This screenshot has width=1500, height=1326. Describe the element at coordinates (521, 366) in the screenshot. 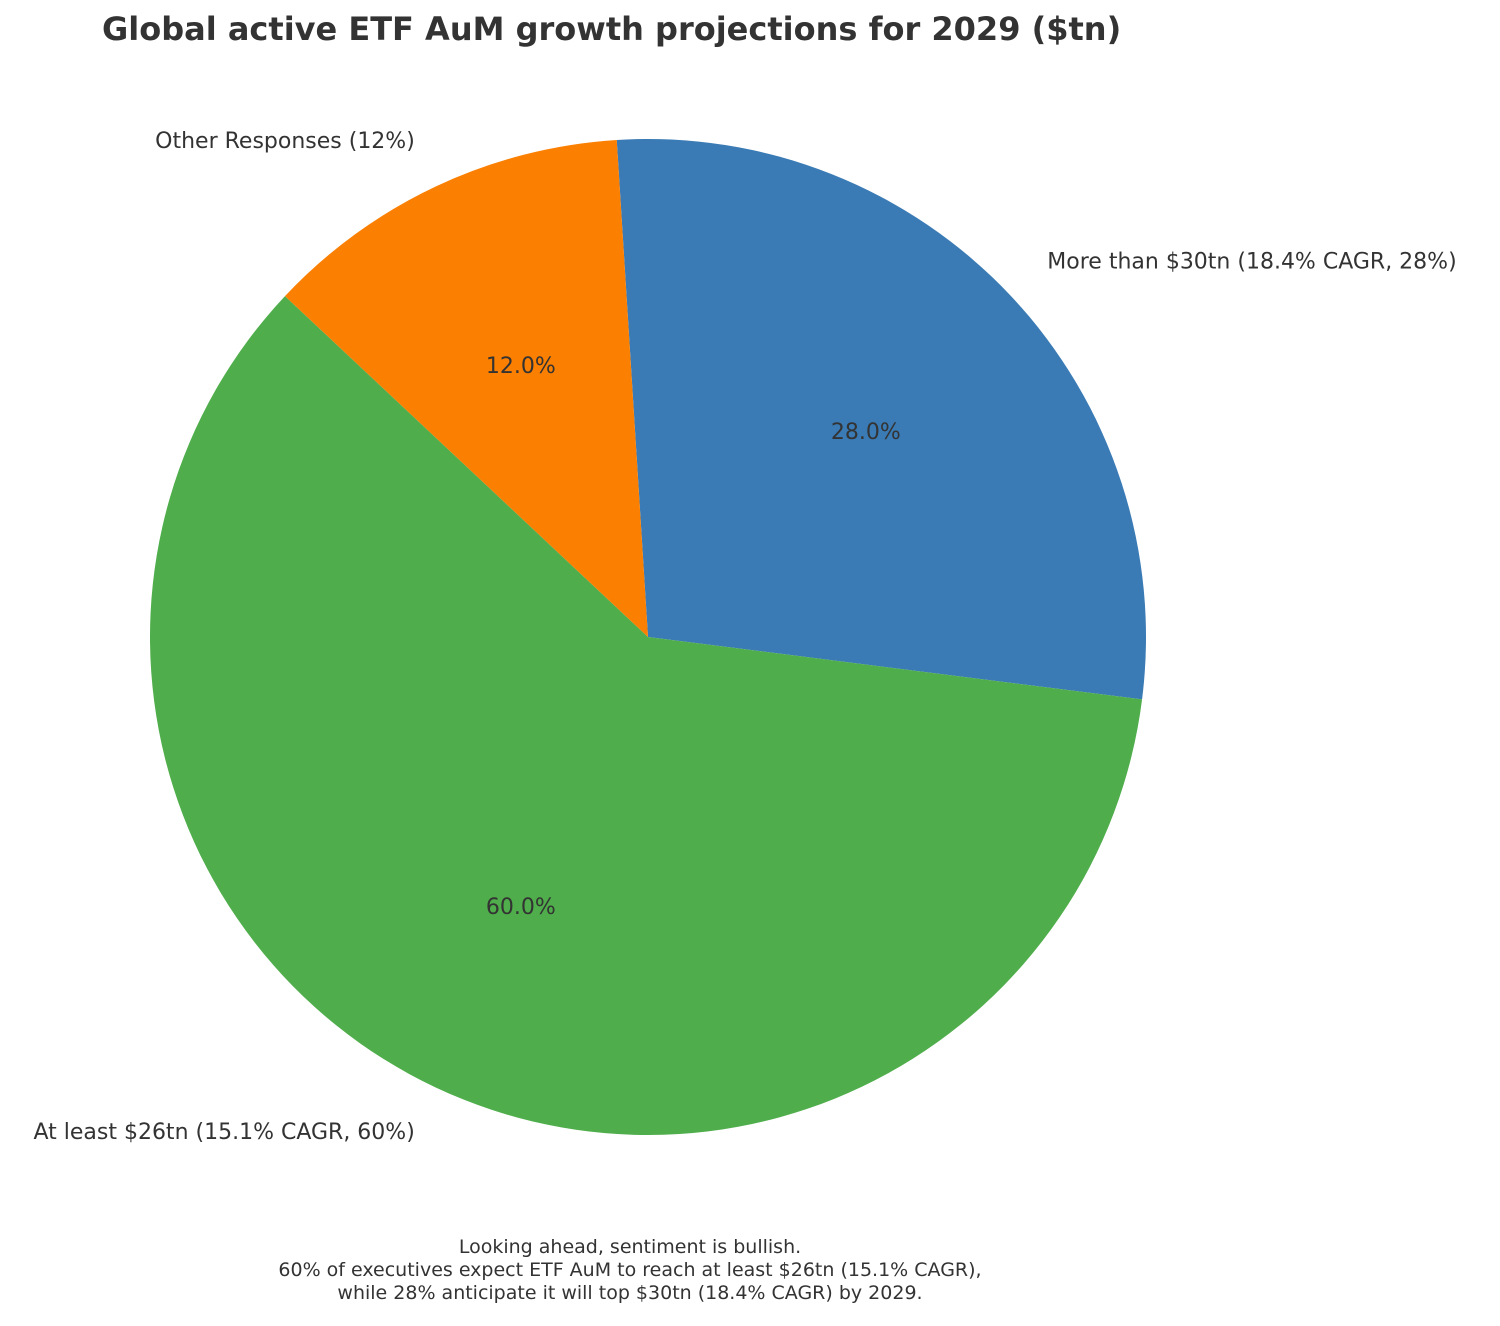

I see `pie-slice-3-percent: 12.0%` at that location.